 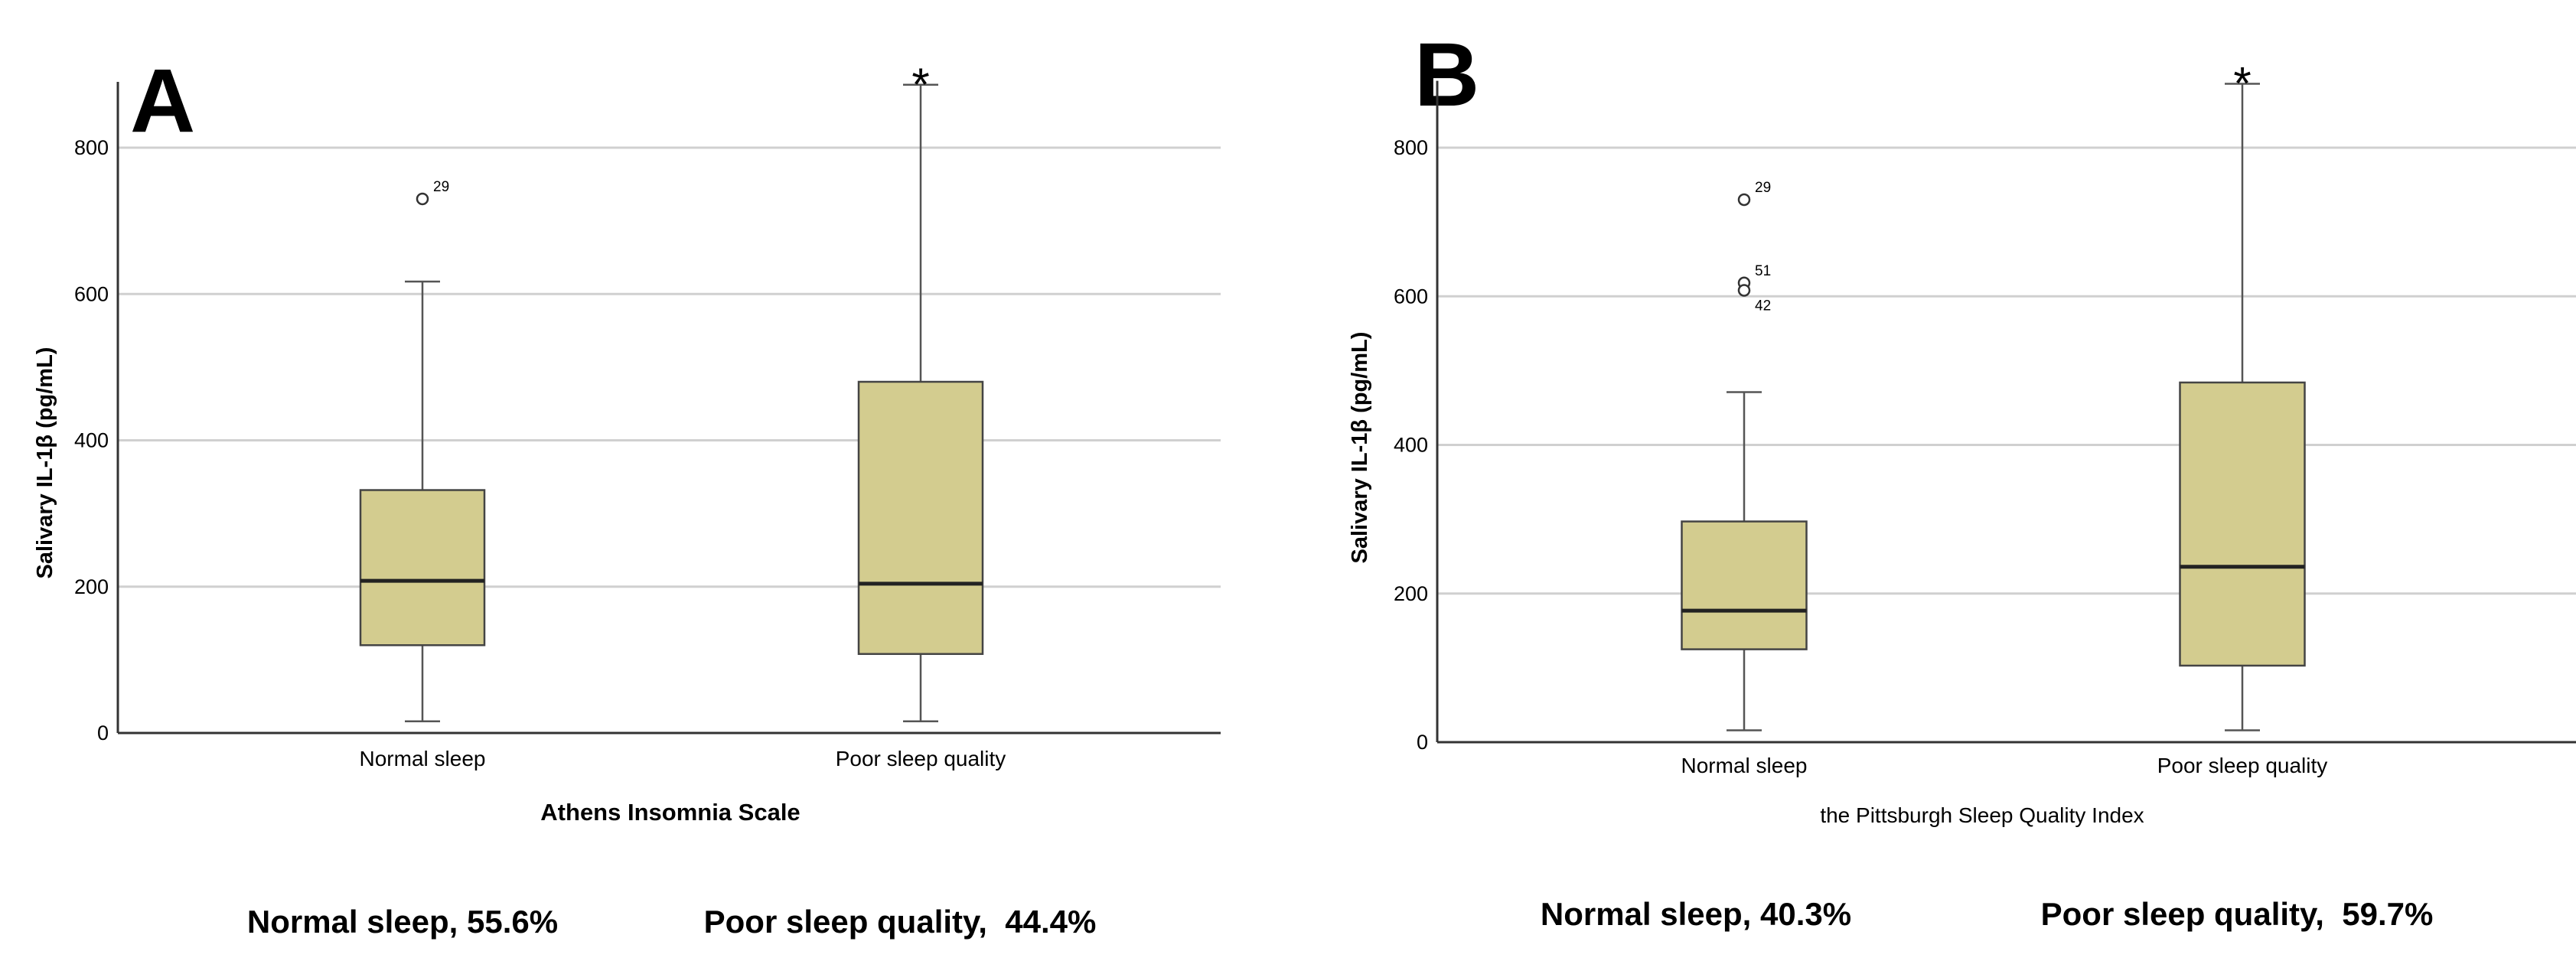 I want to click on panel-b-y-tick-label: 800, so click(x=1411, y=147).